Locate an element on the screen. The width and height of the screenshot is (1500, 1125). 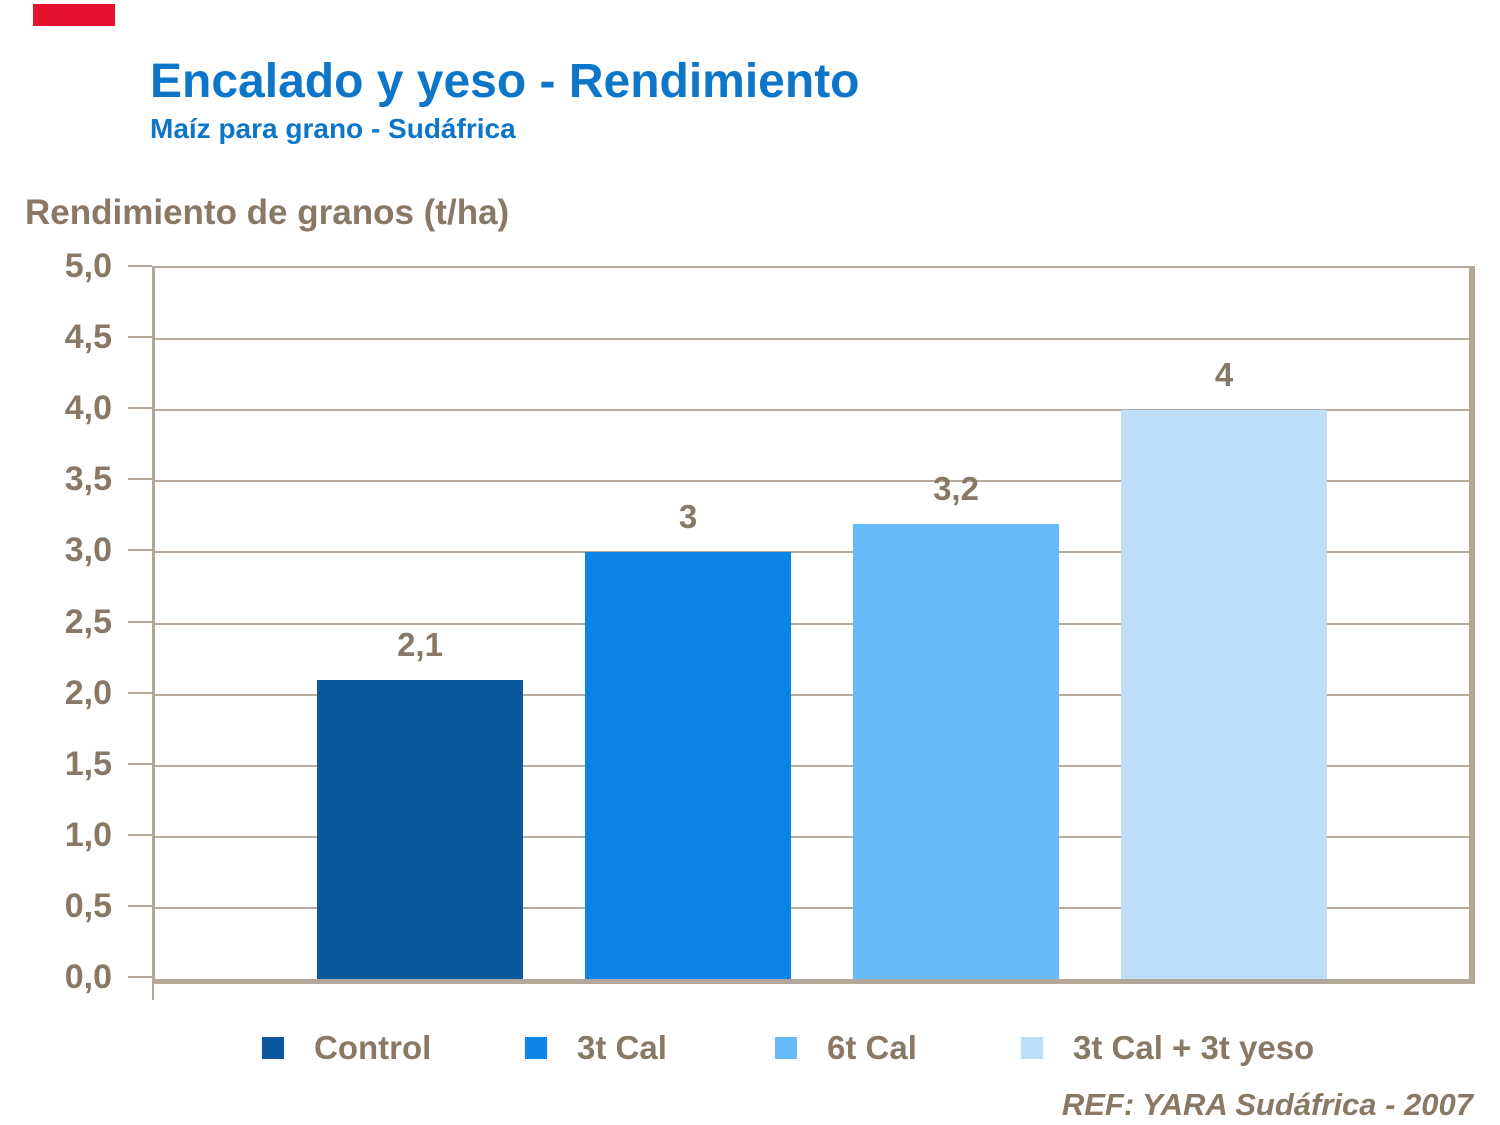
y-tick-label: 2,5 is located at coordinates (88, 621).